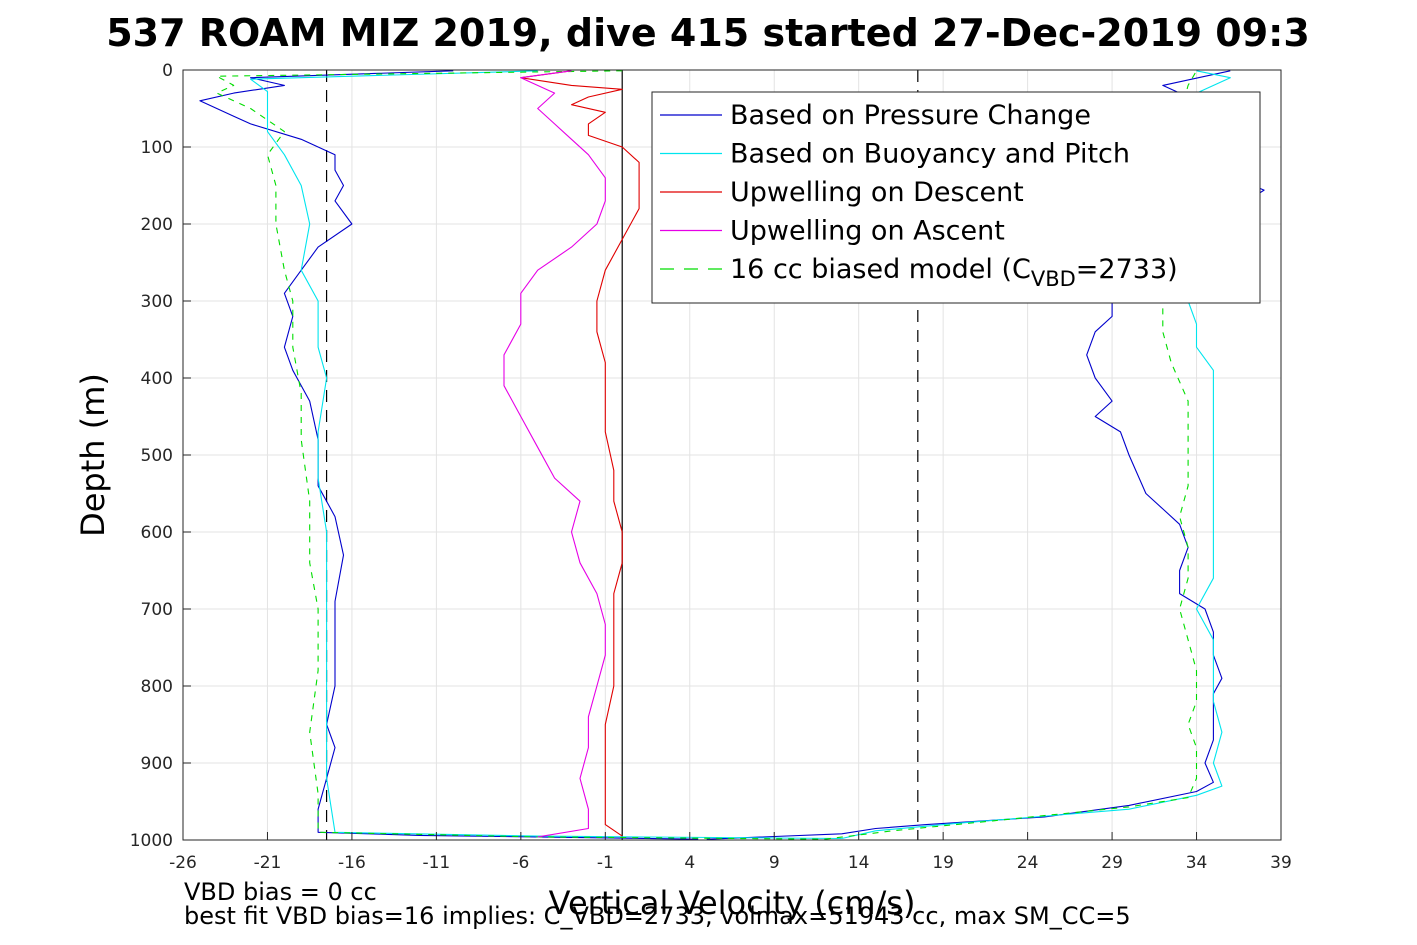 This screenshot has height=945, width=1417. Describe the element at coordinates (157, 225) in the screenshot. I see `y-tick-label: 200` at that location.